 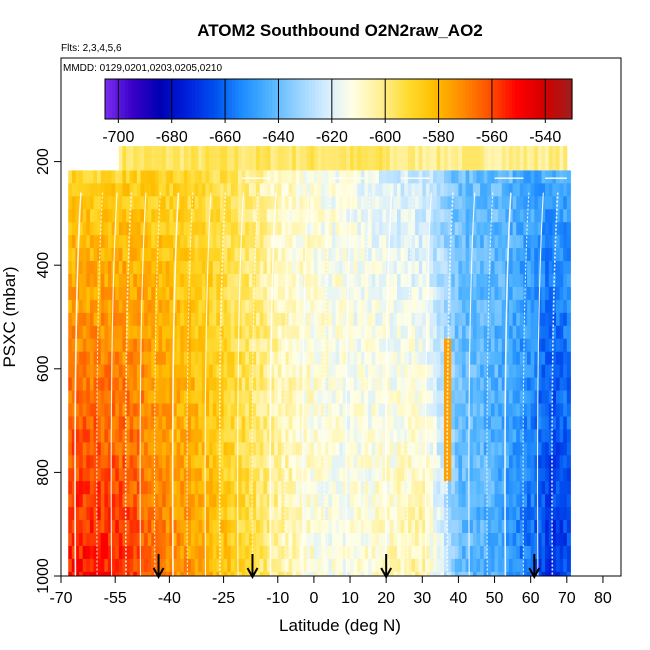 What do you see at coordinates (495, 598) in the screenshot?
I see `x-tick-label: 50` at bounding box center [495, 598].